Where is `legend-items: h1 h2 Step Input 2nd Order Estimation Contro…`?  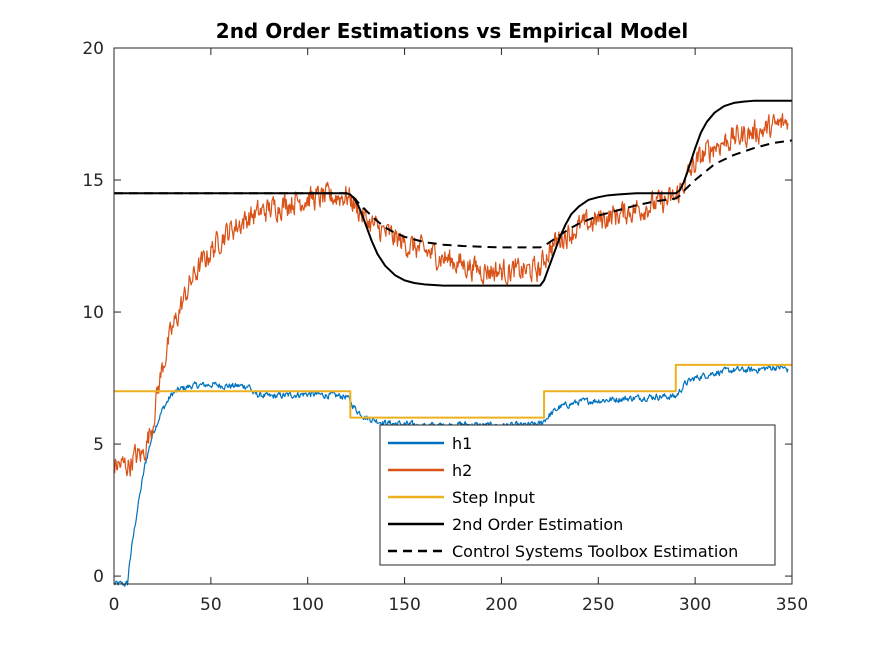 legend-items: h1 h2 Step Input 2nd Order Estimation Contro… is located at coordinates (563, 497).